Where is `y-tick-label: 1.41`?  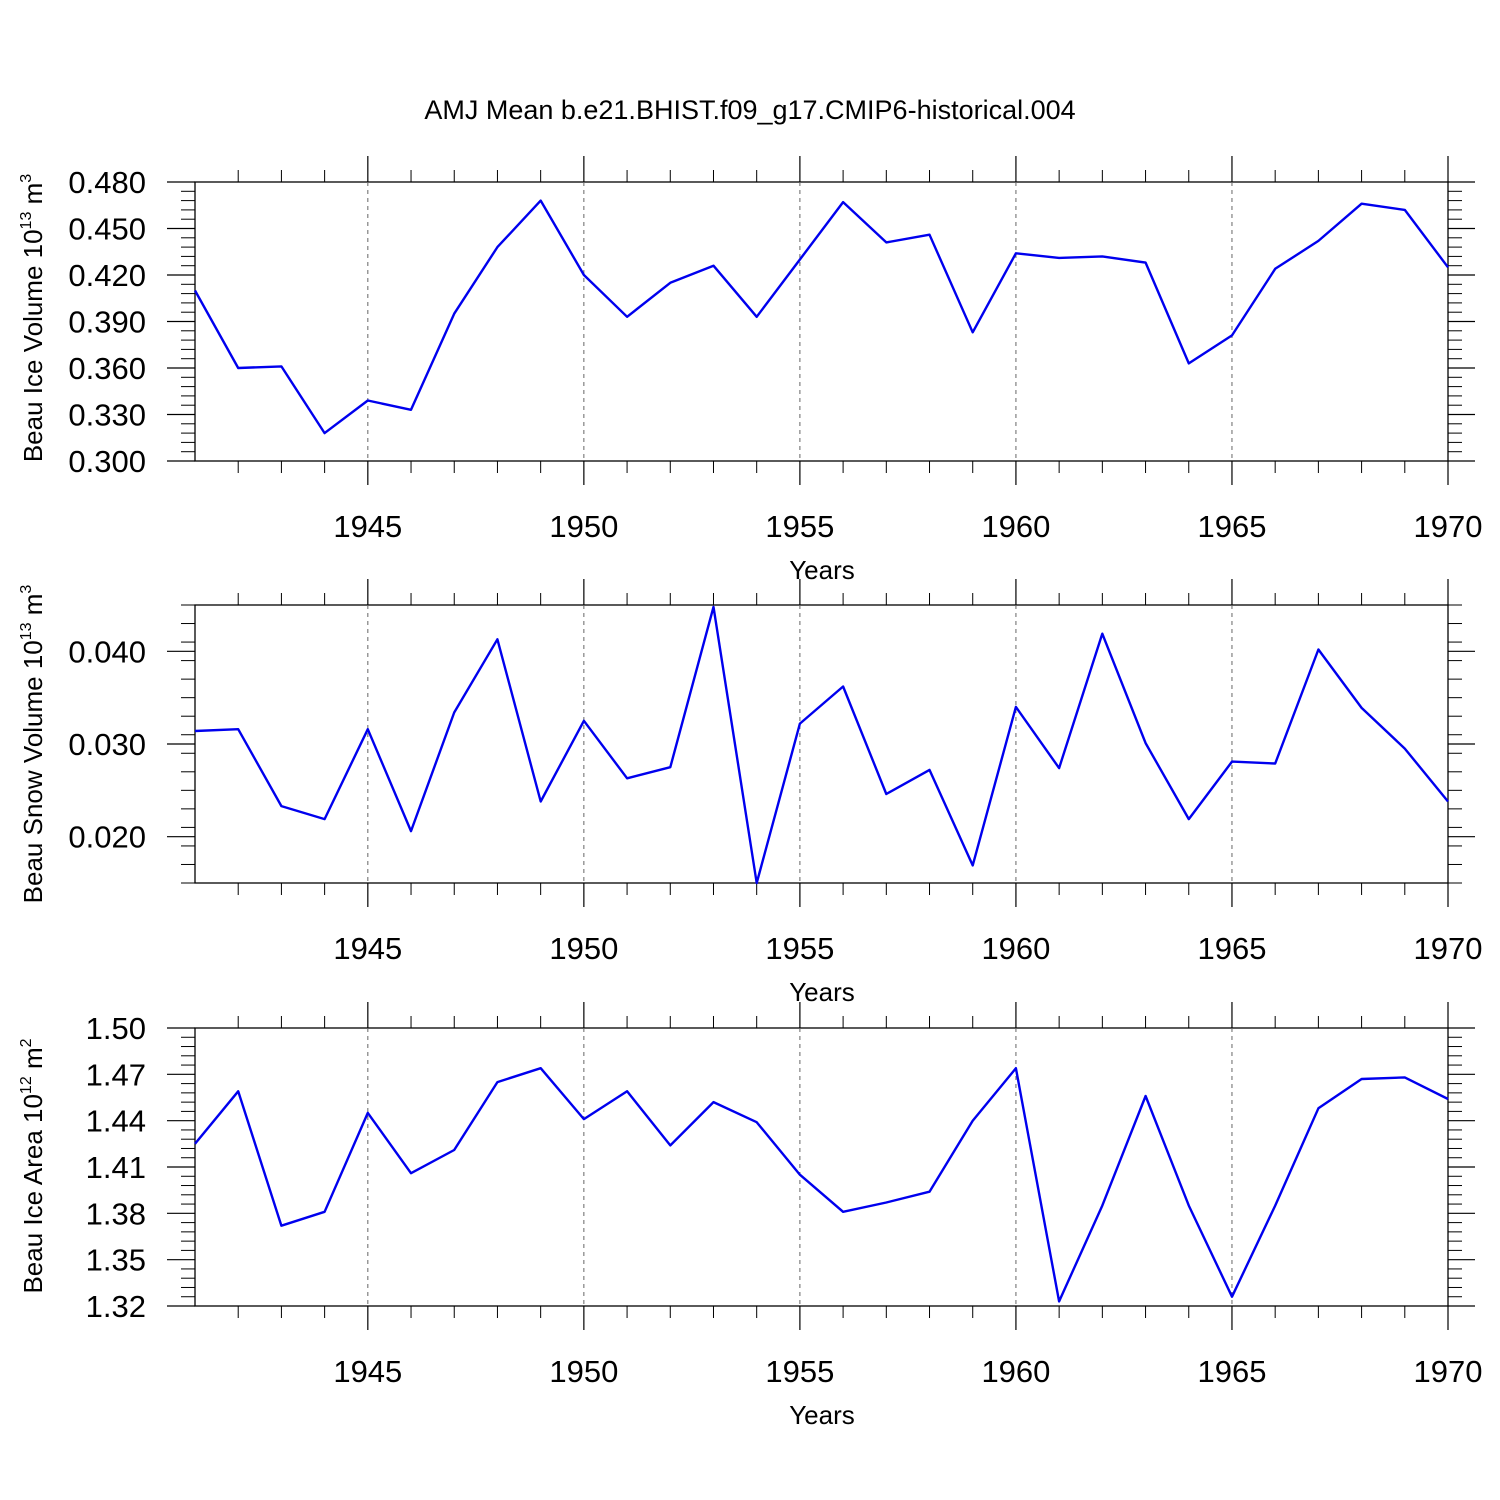
y-tick-label: 1.41 is located at coordinates (116, 1167).